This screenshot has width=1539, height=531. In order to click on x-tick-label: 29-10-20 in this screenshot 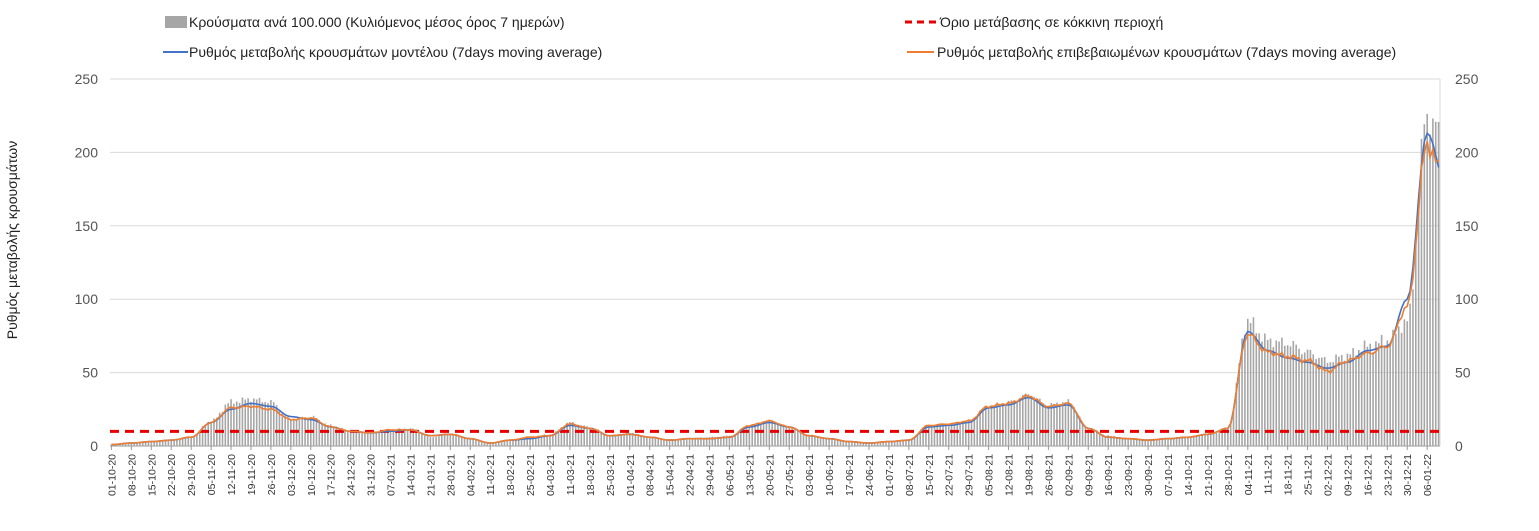, I will do `click(192, 475)`.